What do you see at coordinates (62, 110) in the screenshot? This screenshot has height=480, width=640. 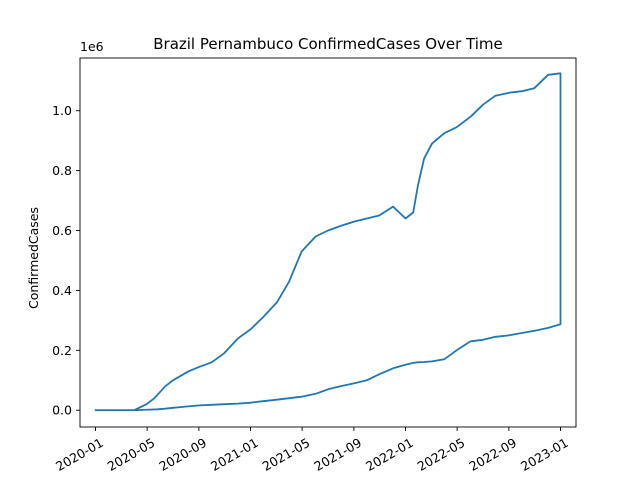 I see `y-tick-label: 1.0` at bounding box center [62, 110].